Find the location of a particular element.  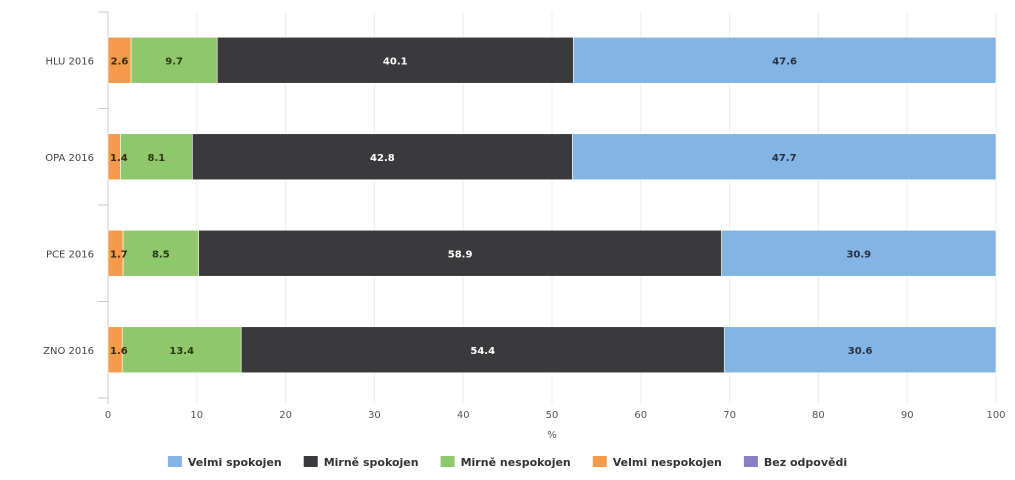

legend-label: Mirně nespokojen is located at coordinates (516, 462).